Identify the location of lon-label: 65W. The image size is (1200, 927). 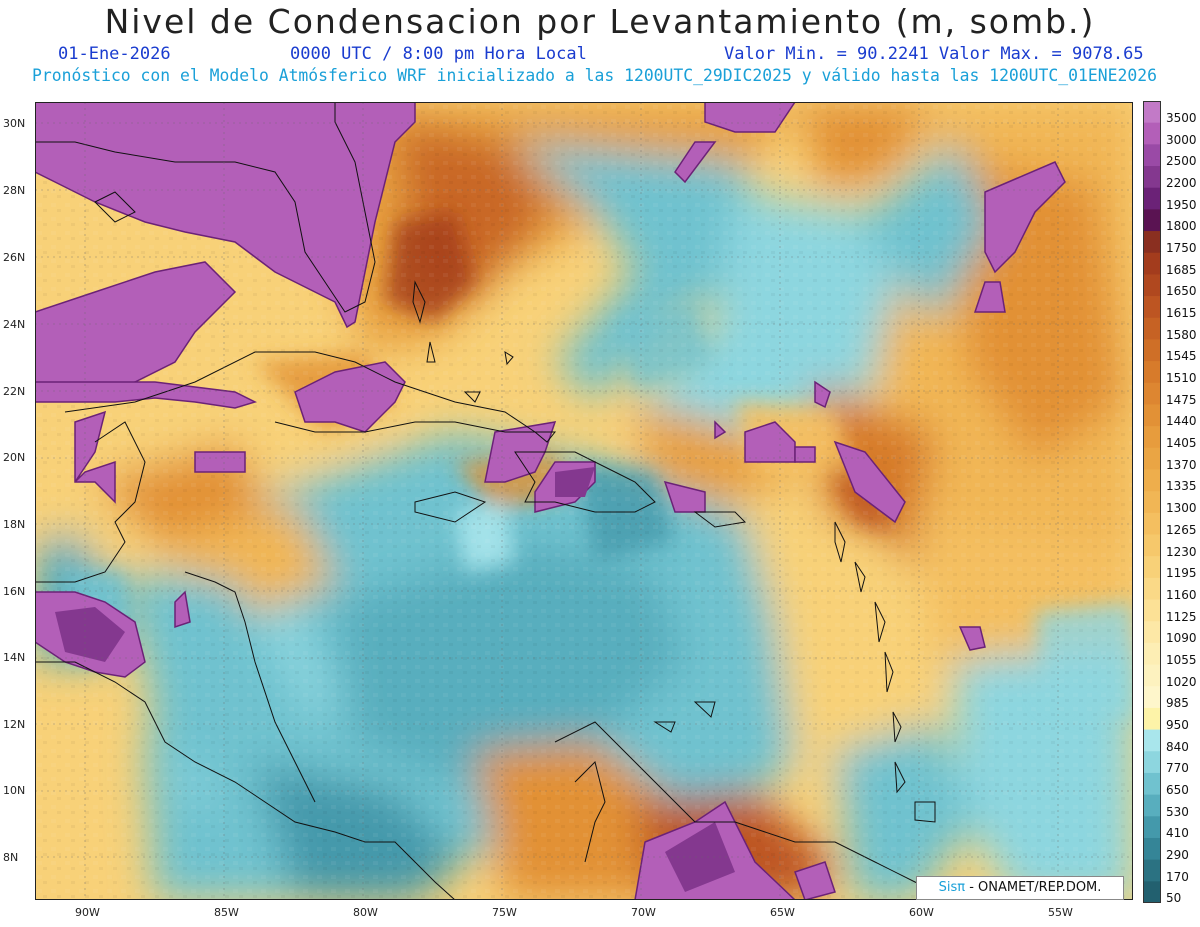
(782, 912).